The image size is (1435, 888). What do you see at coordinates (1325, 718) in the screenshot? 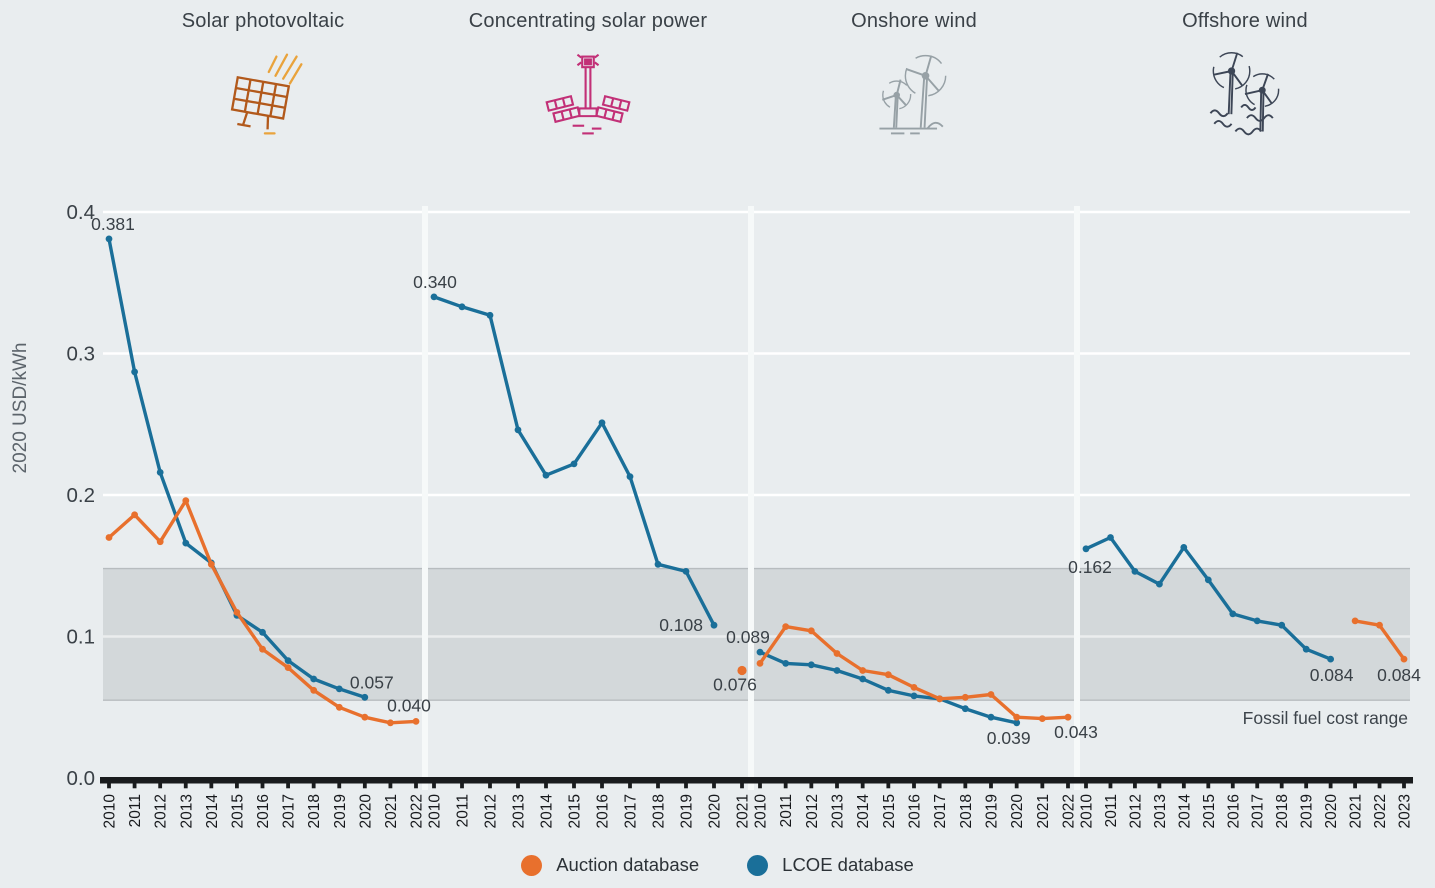
I see `fossil-fuel-range-label: Fossil fuel cost range` at bounding box center [1325, 718].